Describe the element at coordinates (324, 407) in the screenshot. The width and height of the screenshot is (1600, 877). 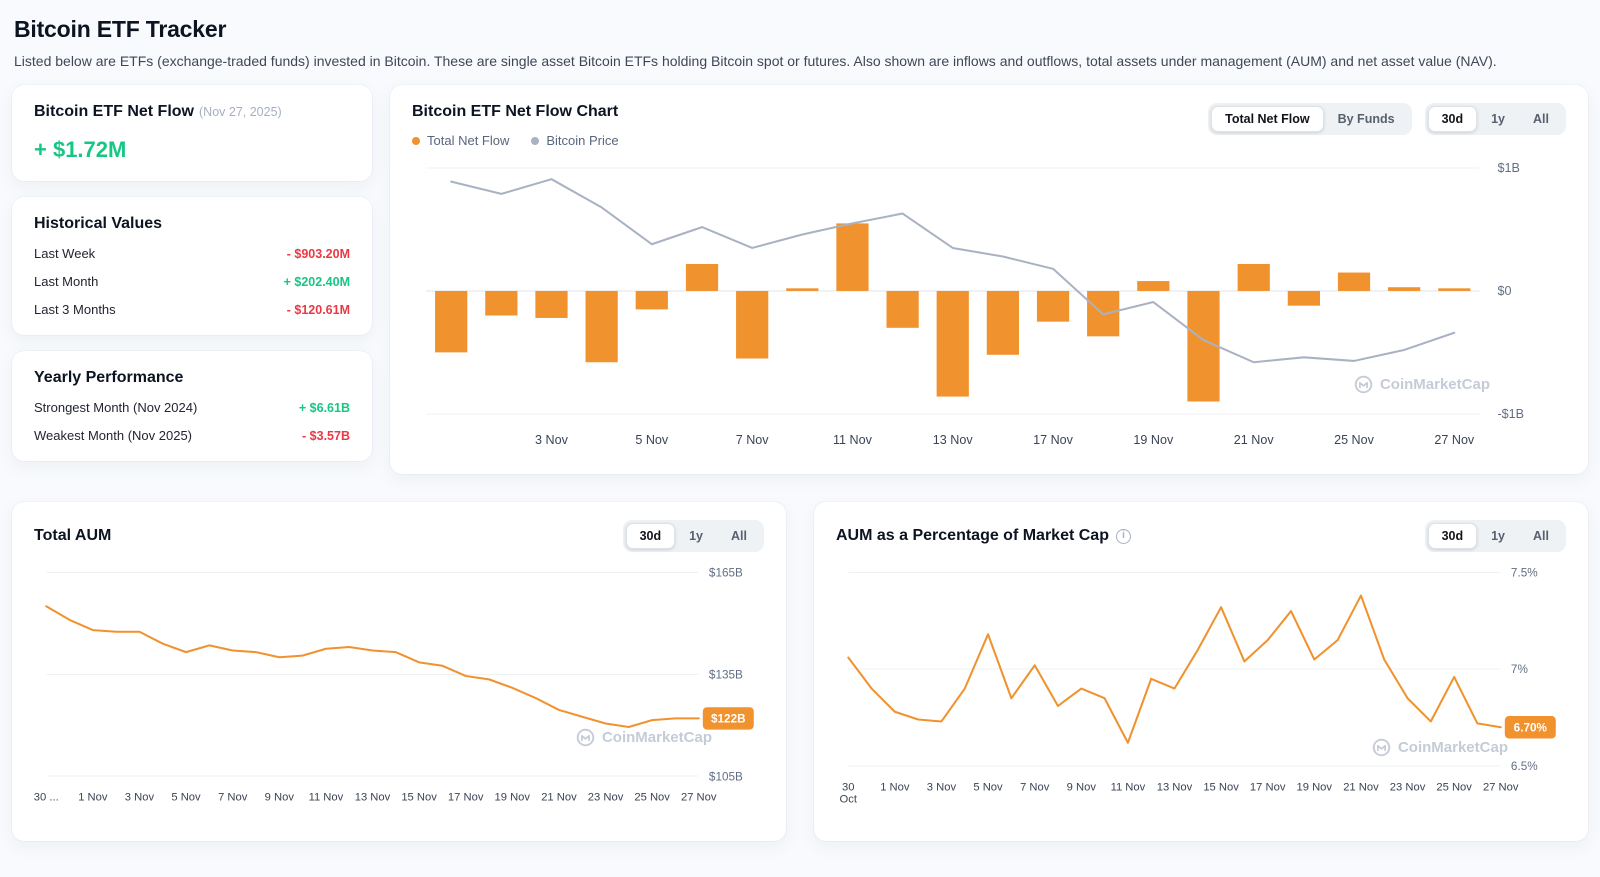
I see `stat-value: + $6.61B` at that location.